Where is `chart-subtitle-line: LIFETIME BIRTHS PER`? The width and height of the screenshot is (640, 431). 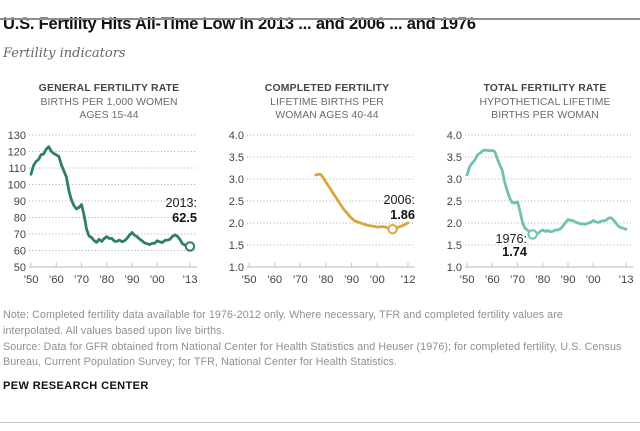
chart-subtitle-line: LIFETIME BIRTHS PER is located at coordinates (327, 102).